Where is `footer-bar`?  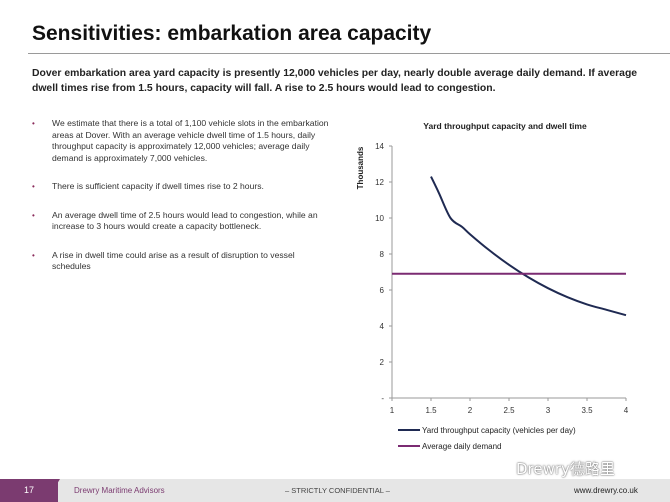
footer-bar is located at coordinates (335, 490).